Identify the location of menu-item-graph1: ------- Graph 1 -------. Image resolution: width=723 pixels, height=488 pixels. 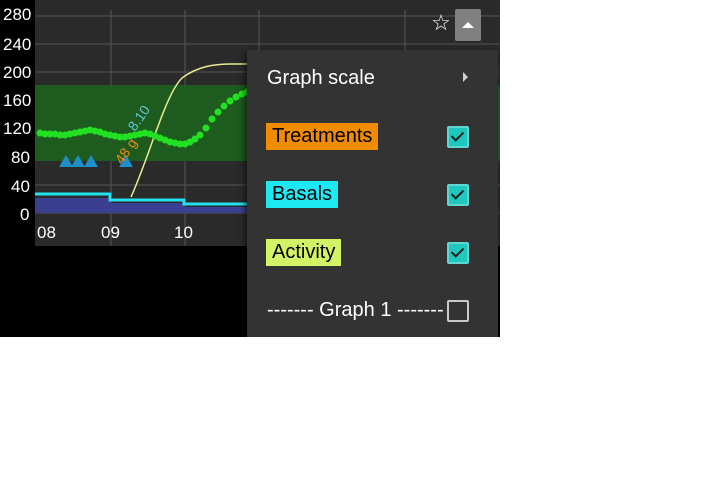
(372, 309).